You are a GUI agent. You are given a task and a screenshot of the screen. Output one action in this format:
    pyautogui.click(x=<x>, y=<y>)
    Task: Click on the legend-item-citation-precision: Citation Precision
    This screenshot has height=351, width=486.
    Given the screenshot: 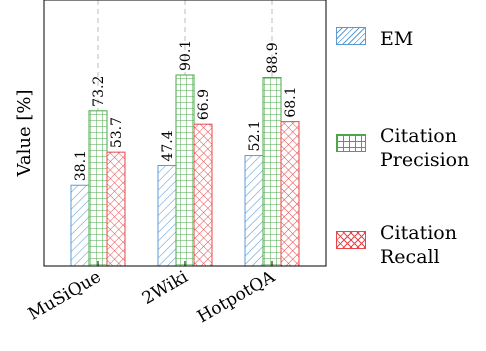 What is the action you would take?
    pyautogui.click(x=411, y=148)
    